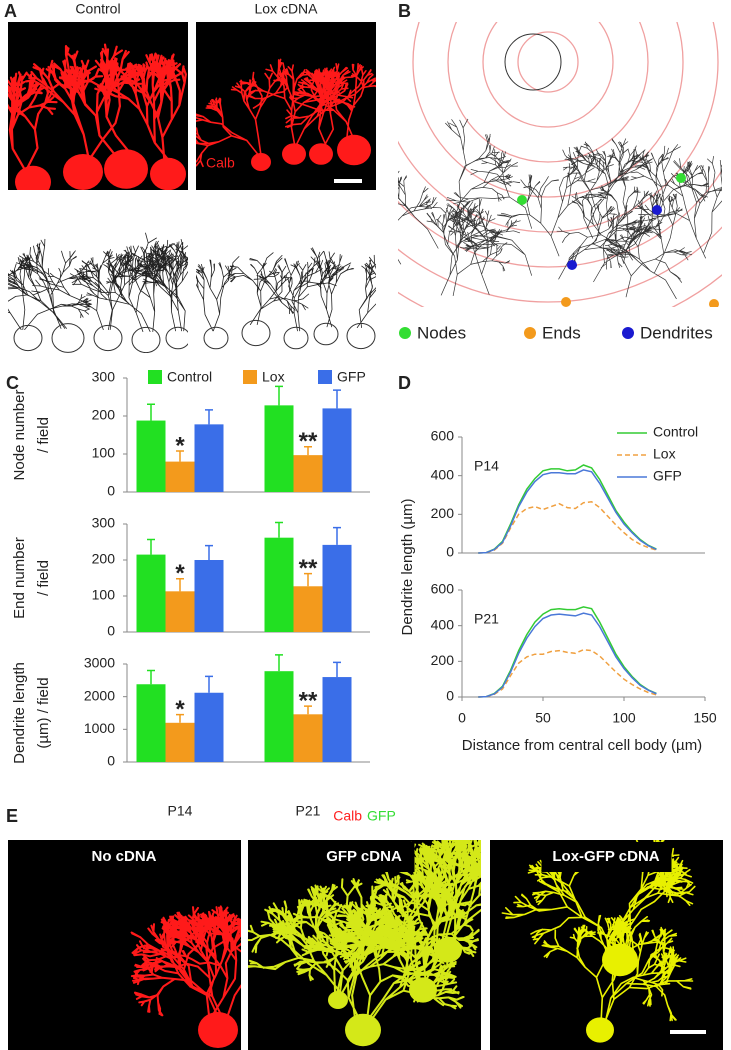 The height and width of the screenshot is (1050, 731). I want to click on y-tick-label: 3000, so click(99, 663).